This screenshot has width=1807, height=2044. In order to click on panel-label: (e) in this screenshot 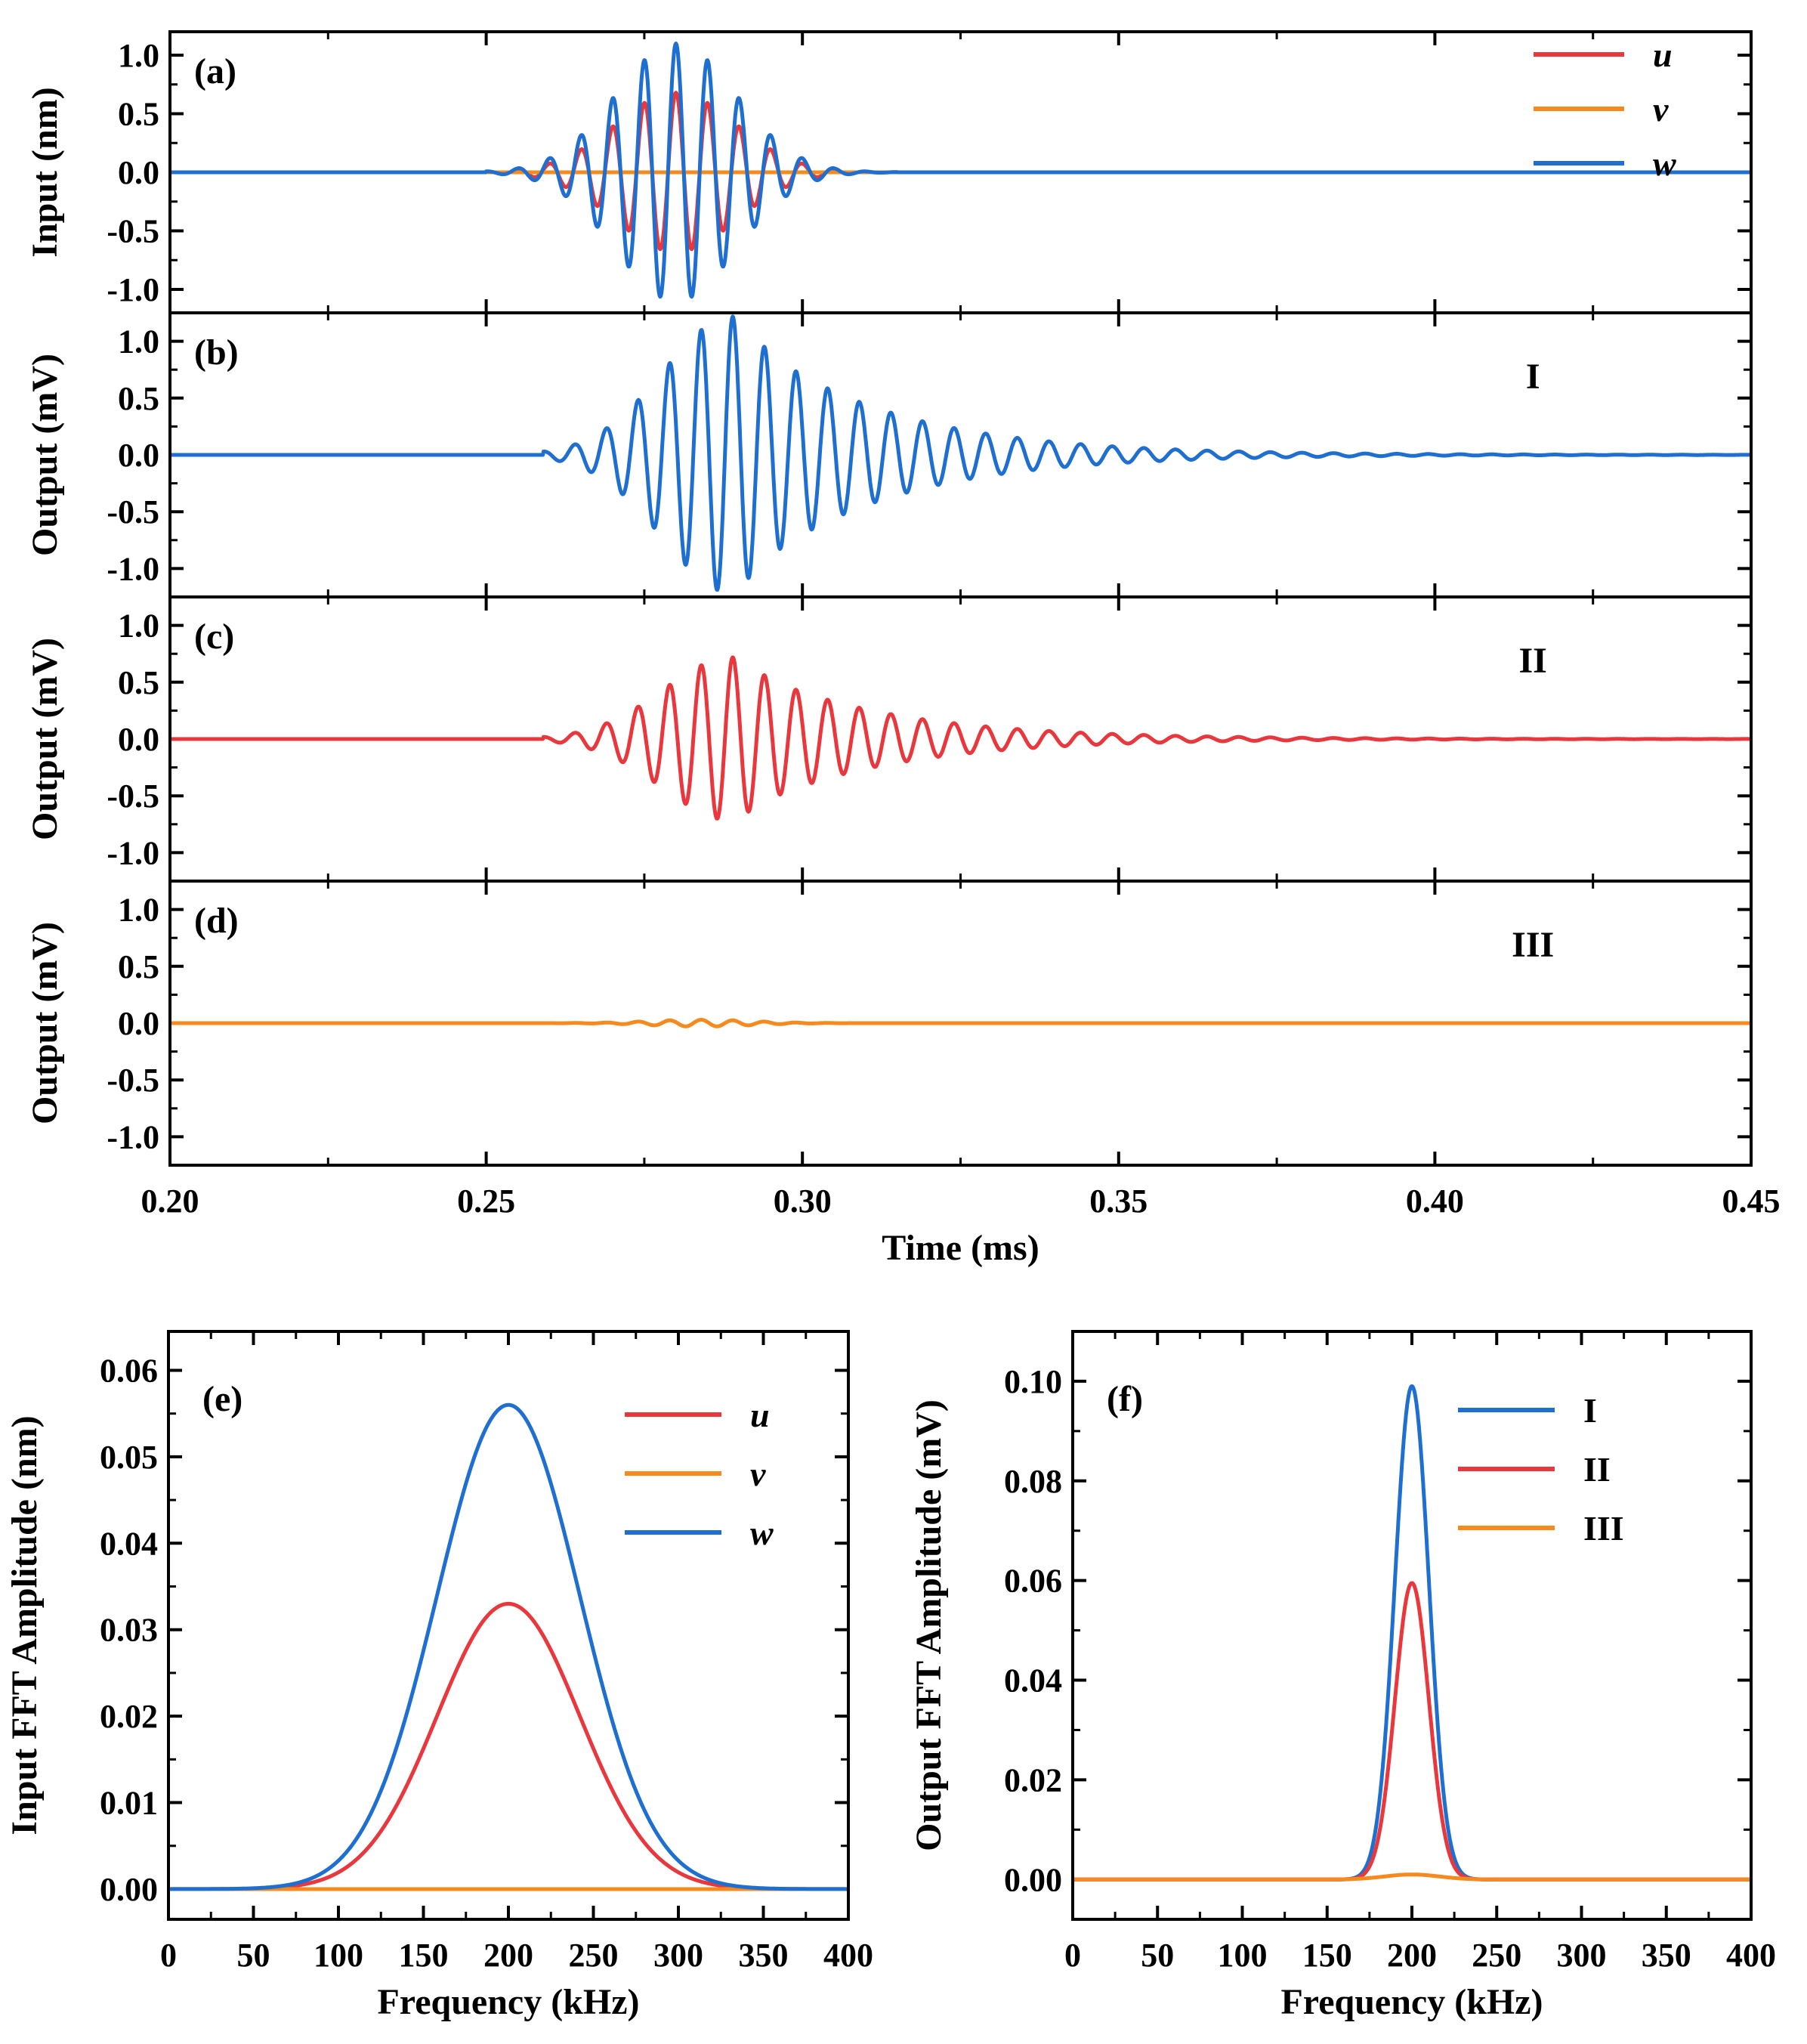, I will do `click(222, 1399)`.